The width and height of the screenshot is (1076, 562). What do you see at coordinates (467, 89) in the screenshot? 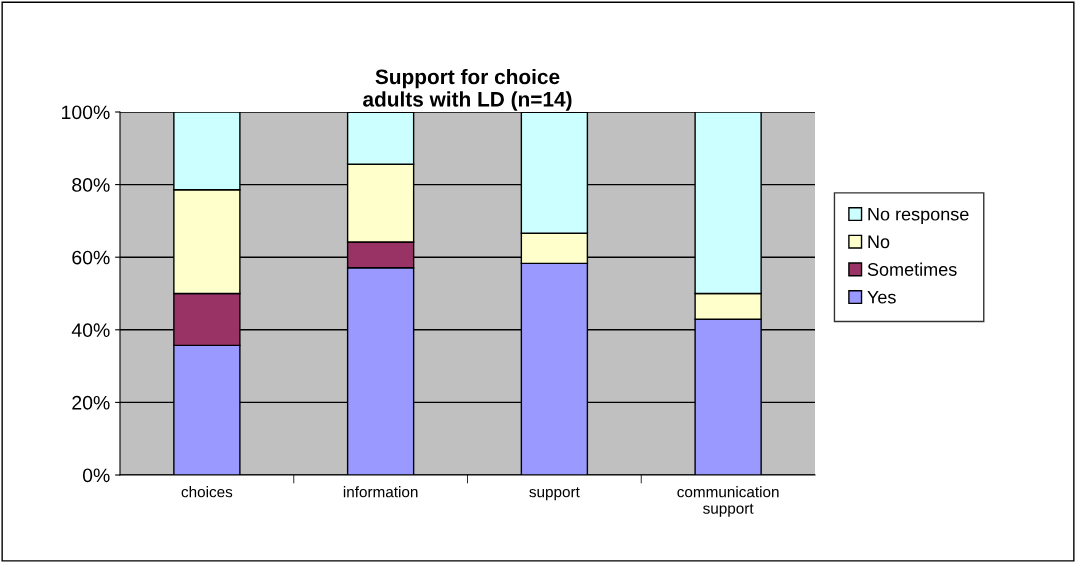
I see `chart-title: Support for choice adults with LD (n=14)` at bounding box center [467, 89].